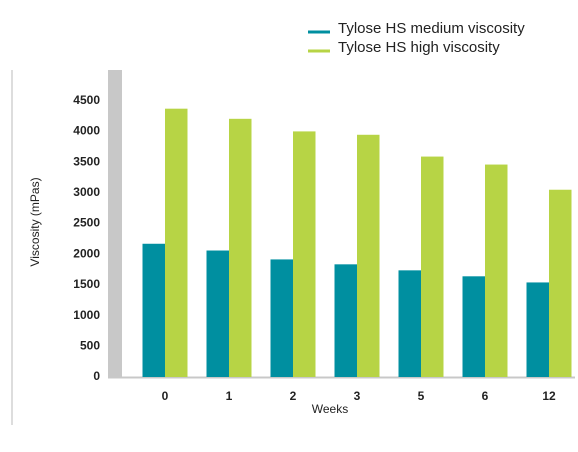 Image resolution: width=578 pixels, height=452 pixels. What do you see at coordinates (229, 396) in the screenshot?
I see `x-tick-label: 1` at bounding box center [229, 396].